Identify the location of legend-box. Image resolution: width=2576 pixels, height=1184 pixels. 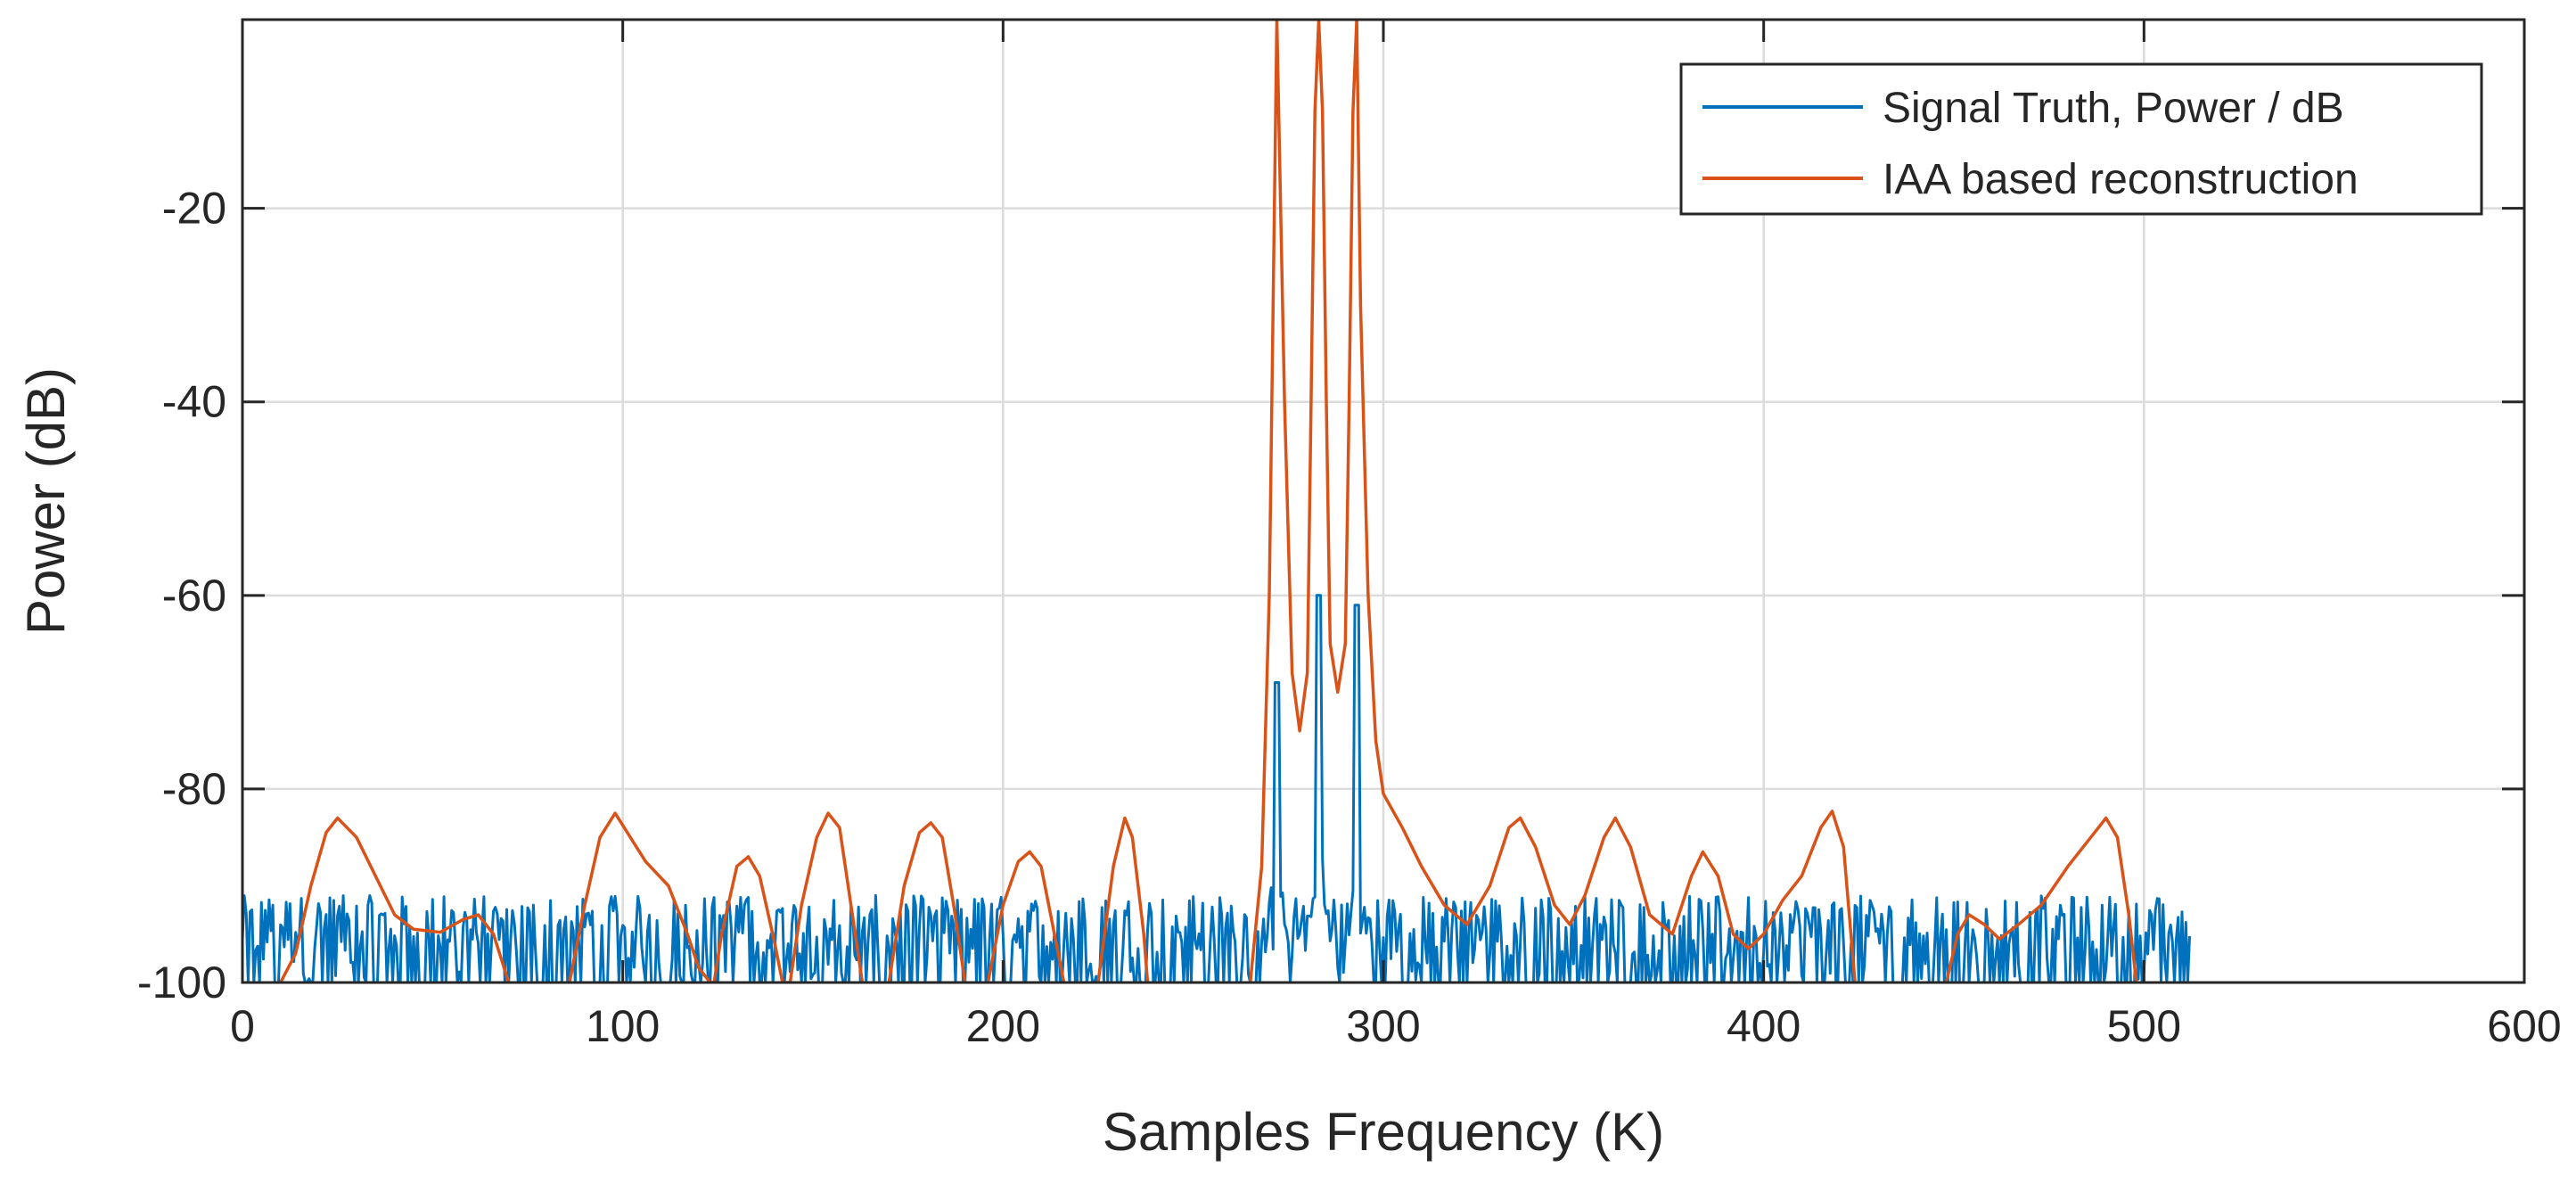
(2081, 139).